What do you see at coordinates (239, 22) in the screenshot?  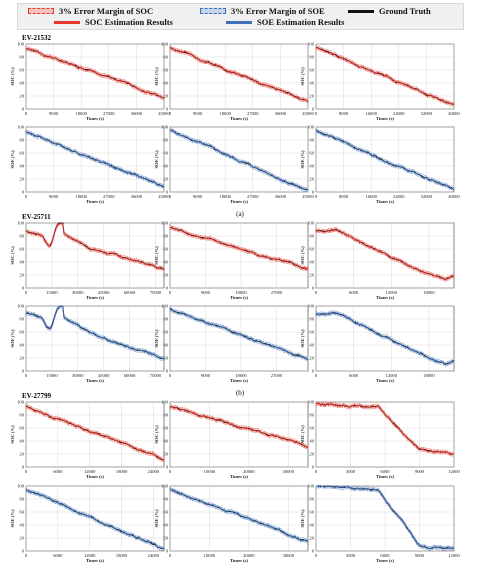 I see `soe-est-swatch` at bounding box center [239, 22].